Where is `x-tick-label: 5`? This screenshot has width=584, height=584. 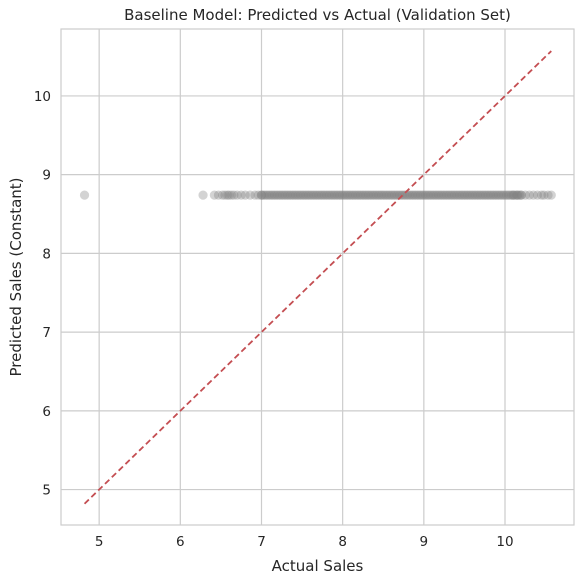 x-tick-label: 5 is located at coordinates (99, 542).